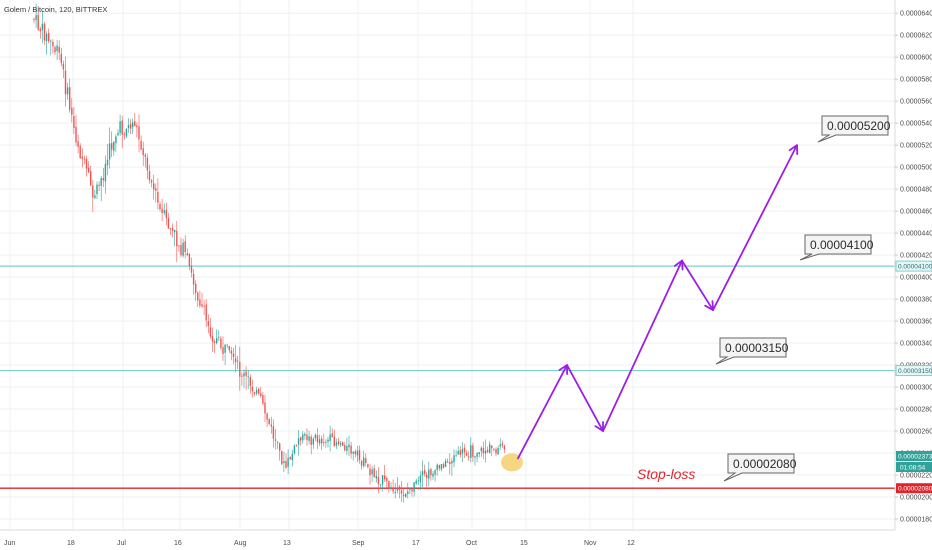  I want to click on stop-callout-box, so click(759, 467).